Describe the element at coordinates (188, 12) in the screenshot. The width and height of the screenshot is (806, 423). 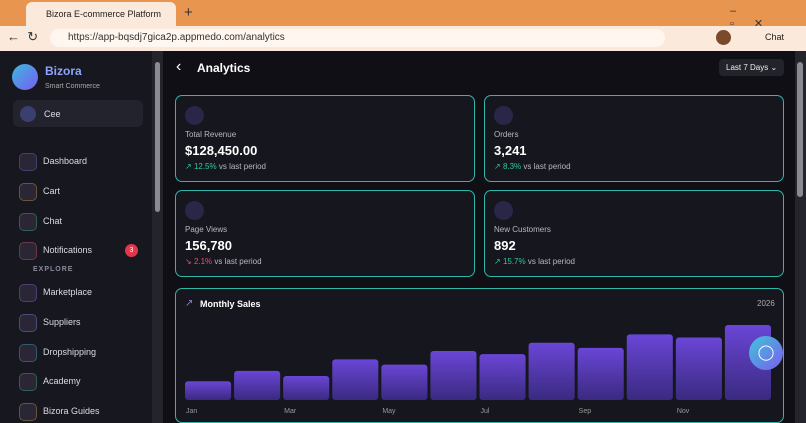
I see `new-tab: +` at that location.